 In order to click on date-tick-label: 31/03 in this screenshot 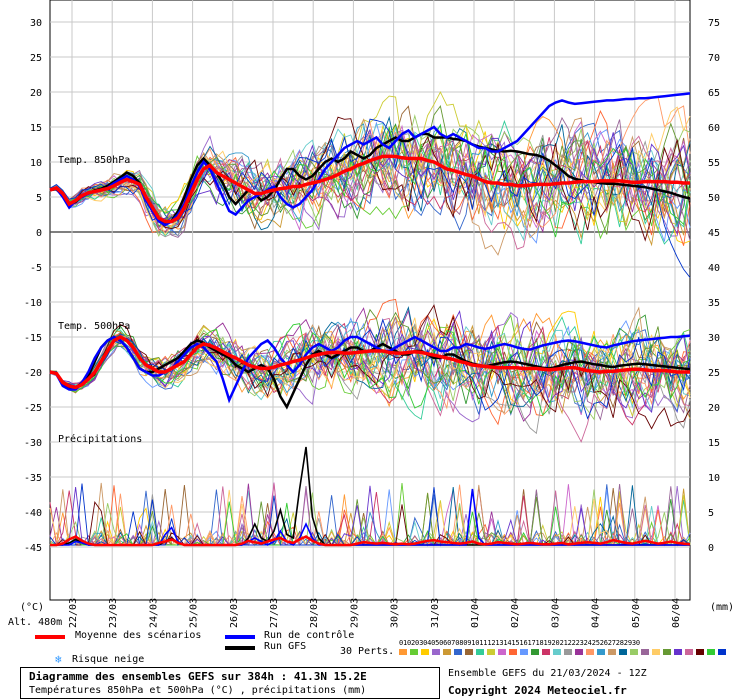, I will do `click(435, 613)`.